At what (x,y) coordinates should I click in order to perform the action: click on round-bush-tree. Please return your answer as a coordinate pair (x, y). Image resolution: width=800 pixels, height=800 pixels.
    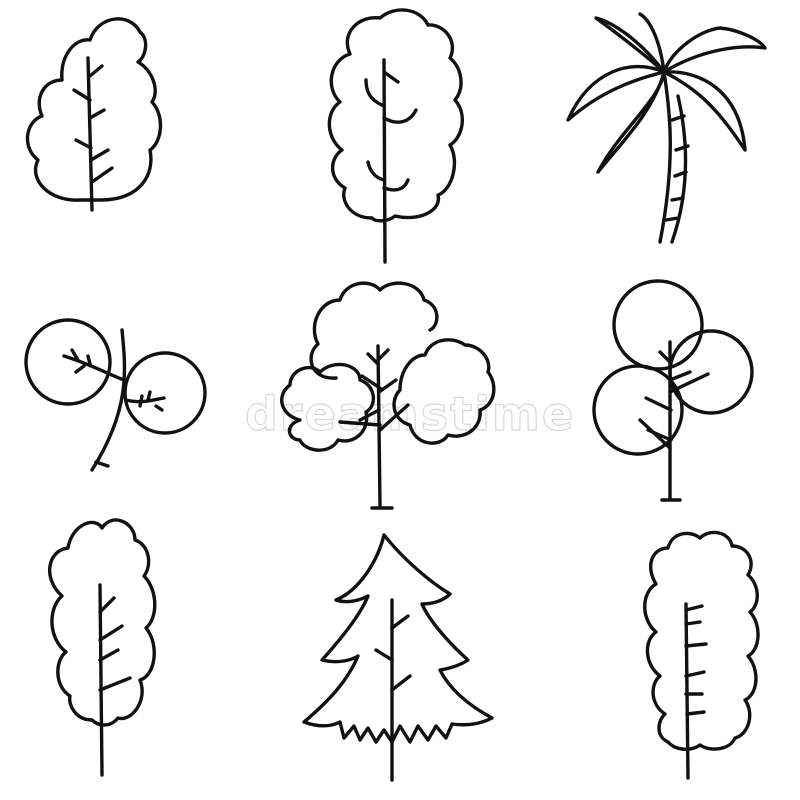
    Looking at the image, I should click on (94, 114).